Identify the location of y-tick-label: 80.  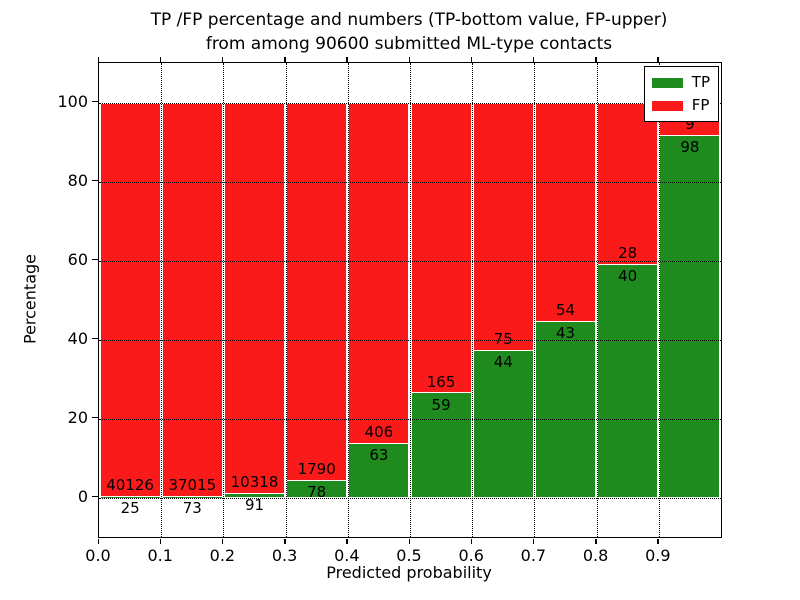
(77, 180).